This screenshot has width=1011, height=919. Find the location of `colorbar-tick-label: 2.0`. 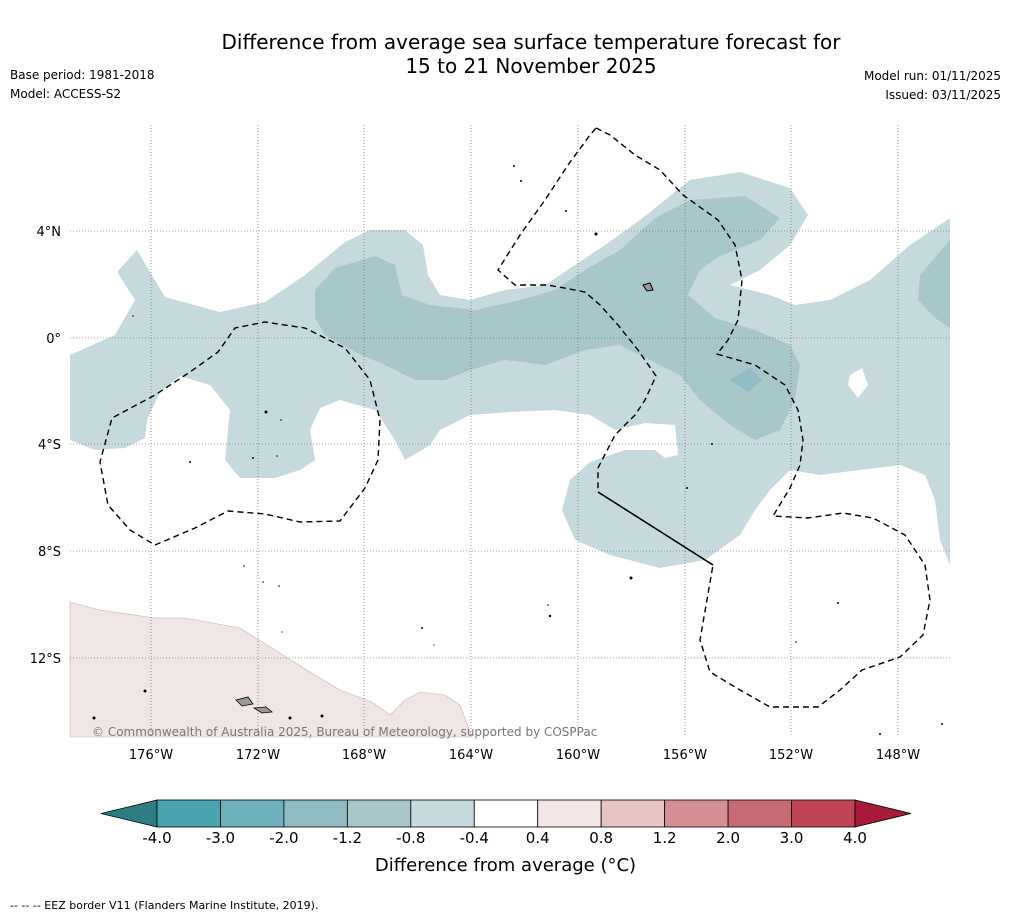

colorbar-tick-label: 2.0 is located at coordinates (728, 838).